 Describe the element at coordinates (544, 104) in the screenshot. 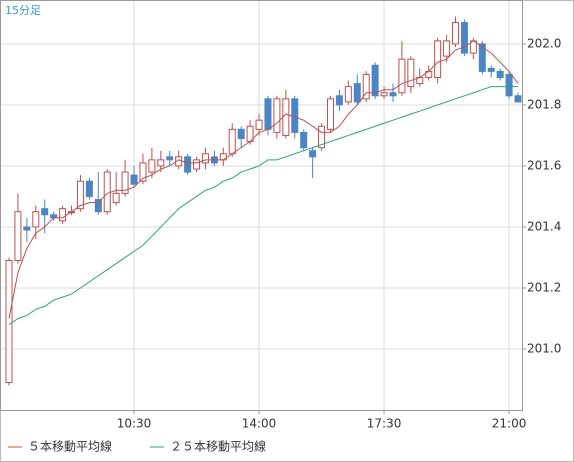

I see `y-tick-label: 201.8` at that location.